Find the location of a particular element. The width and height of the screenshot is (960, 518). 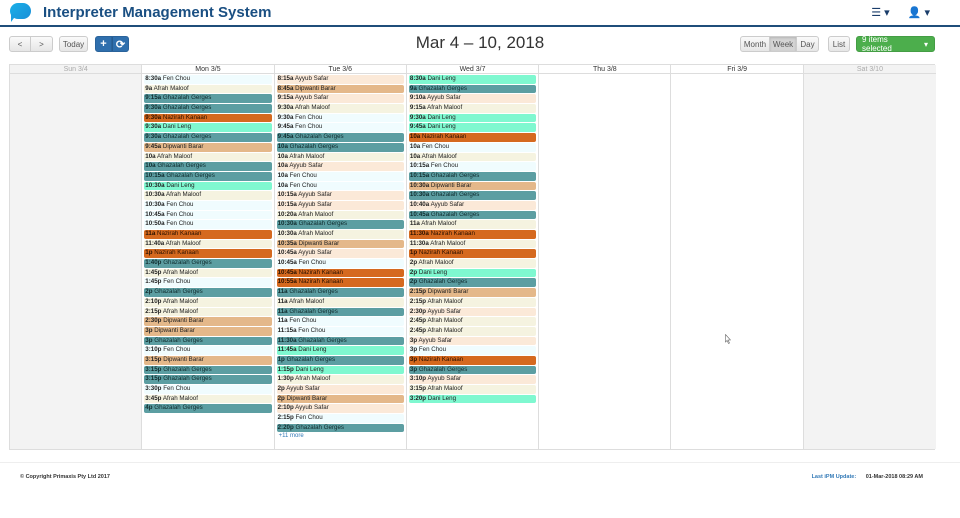

calendar-event: 2p Dipwanti Barar is located at coordinates (340, 399).